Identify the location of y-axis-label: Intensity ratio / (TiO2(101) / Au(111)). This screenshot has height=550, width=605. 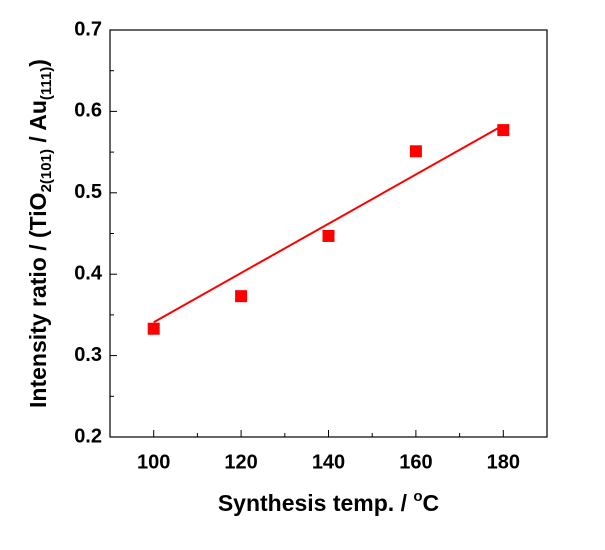
(40, 233).